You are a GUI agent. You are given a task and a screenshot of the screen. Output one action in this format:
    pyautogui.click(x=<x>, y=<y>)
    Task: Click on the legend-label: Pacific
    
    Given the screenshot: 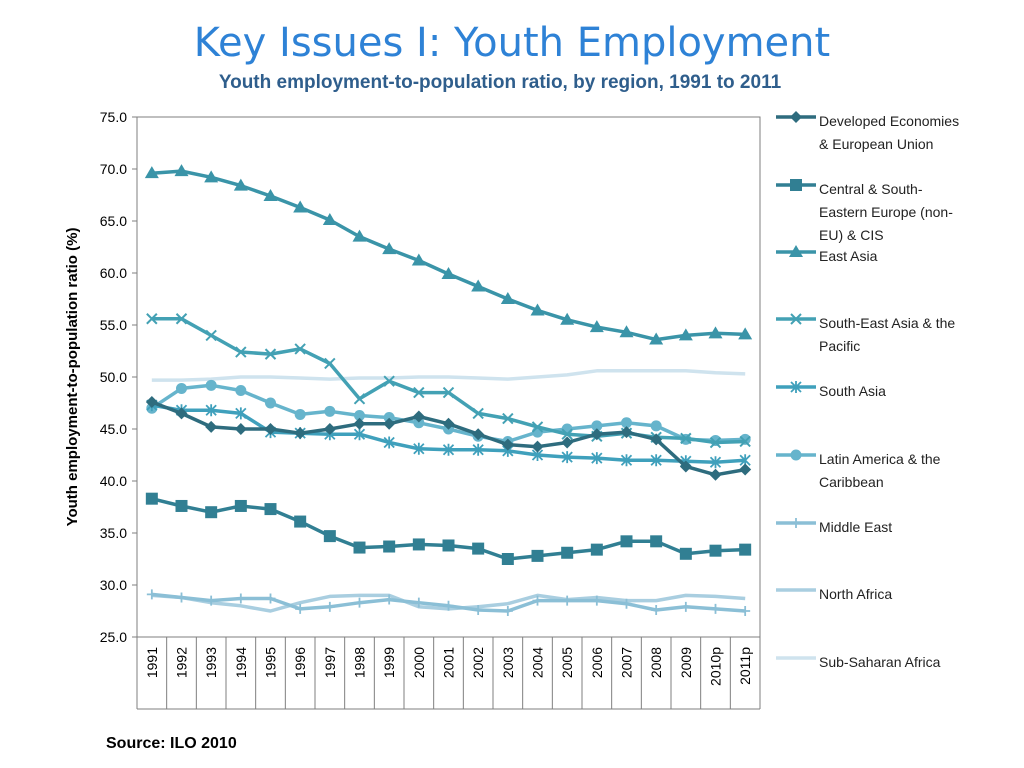 What is the action you would take?
    pyautogui.click(x=839, y=346)
    